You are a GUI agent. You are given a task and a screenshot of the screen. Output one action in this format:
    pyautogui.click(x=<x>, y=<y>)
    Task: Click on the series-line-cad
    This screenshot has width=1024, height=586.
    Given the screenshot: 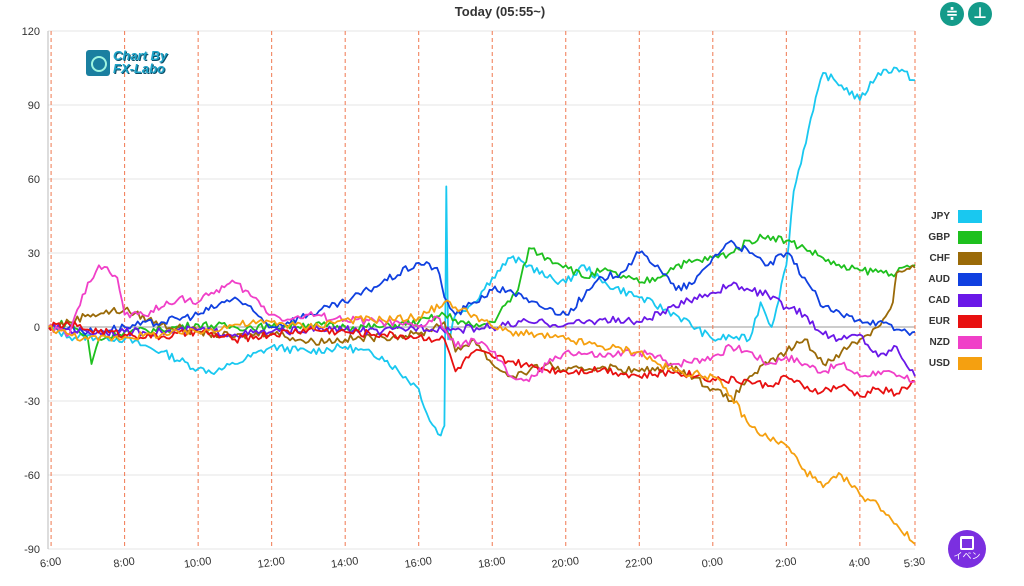 What is the action you would take?
    pyautogui.click(x=481, y=329)
    